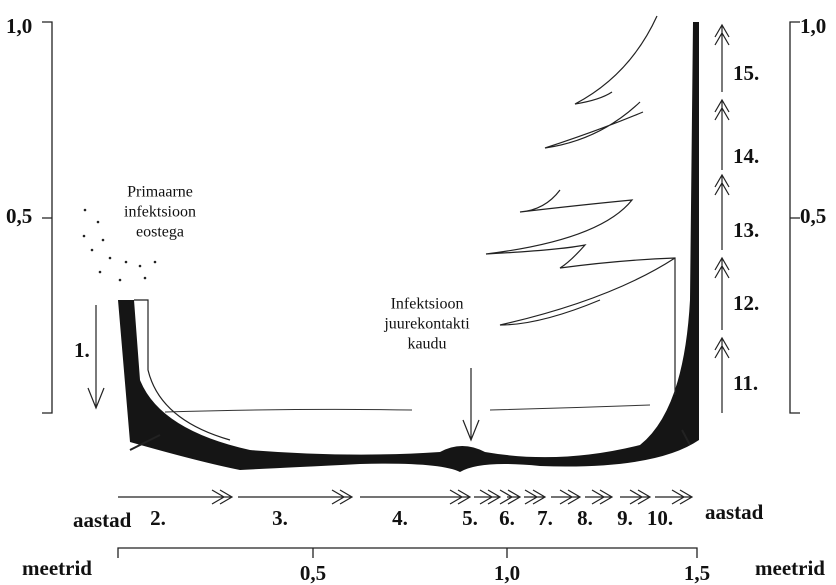 Image resolution: width=836 pixels, height=585 pixels. What do you see at coordinates (545, 518) in the screenshot?
I see `year-label: 7.` at bounding box center [545, 518].